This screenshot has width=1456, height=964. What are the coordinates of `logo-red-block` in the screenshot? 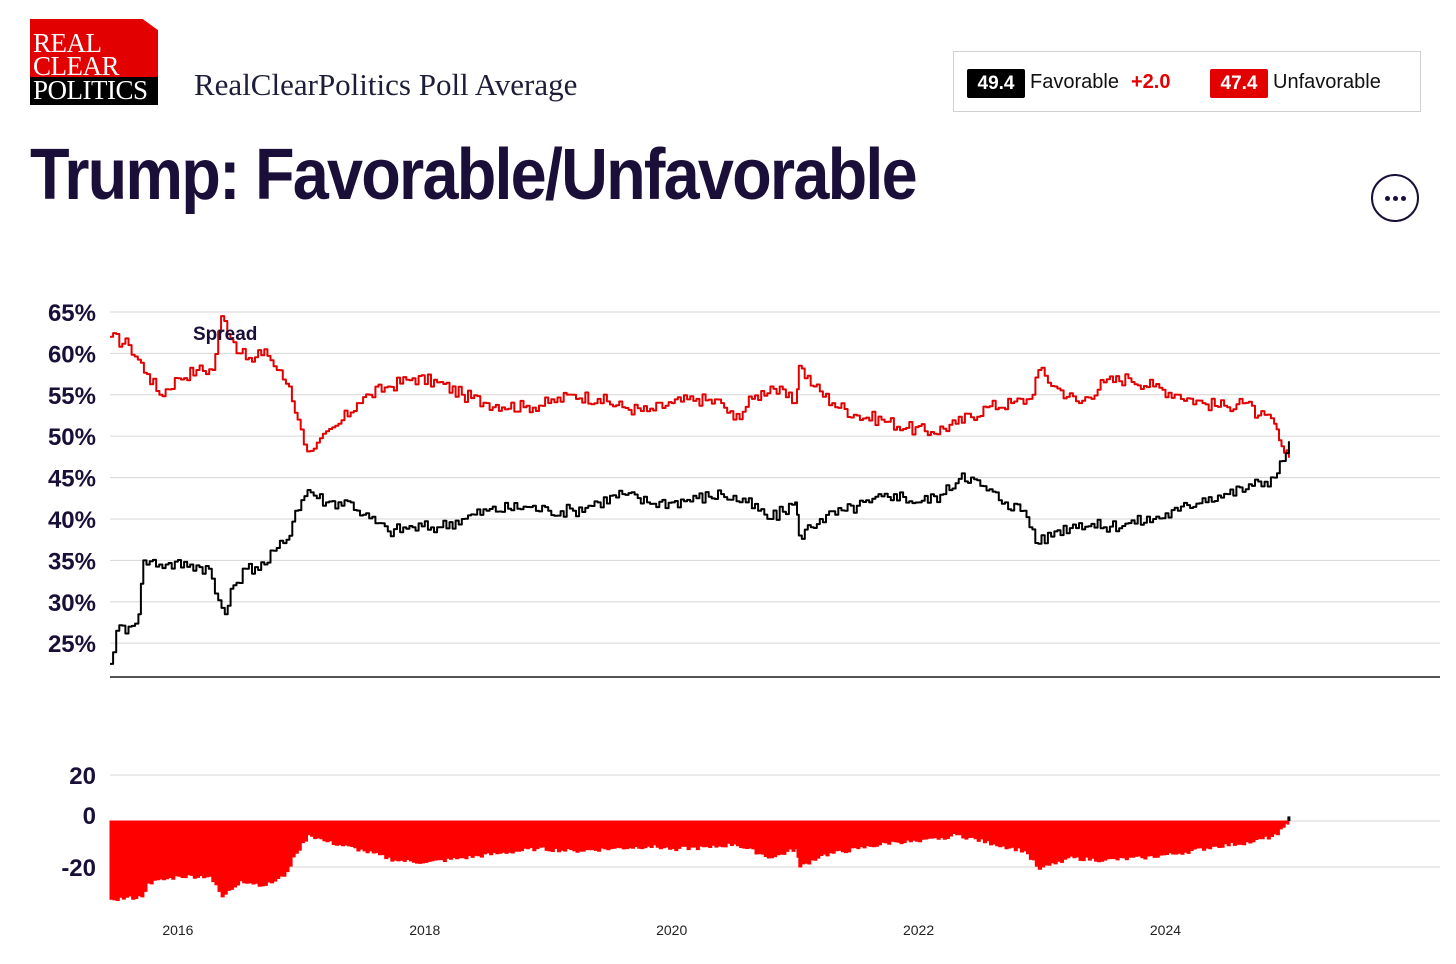 It's located at (94, 50).